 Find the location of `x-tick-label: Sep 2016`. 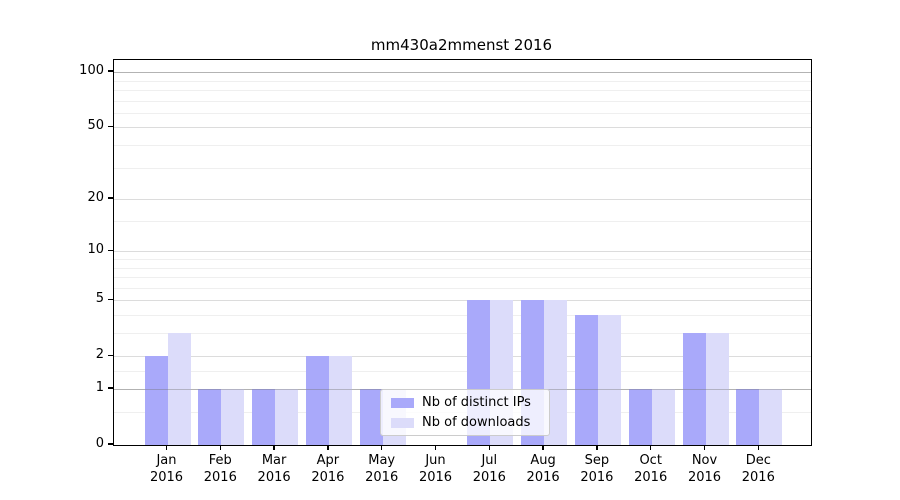

x-tick-label: Sep 2016 is located at coordinates (597, 469).